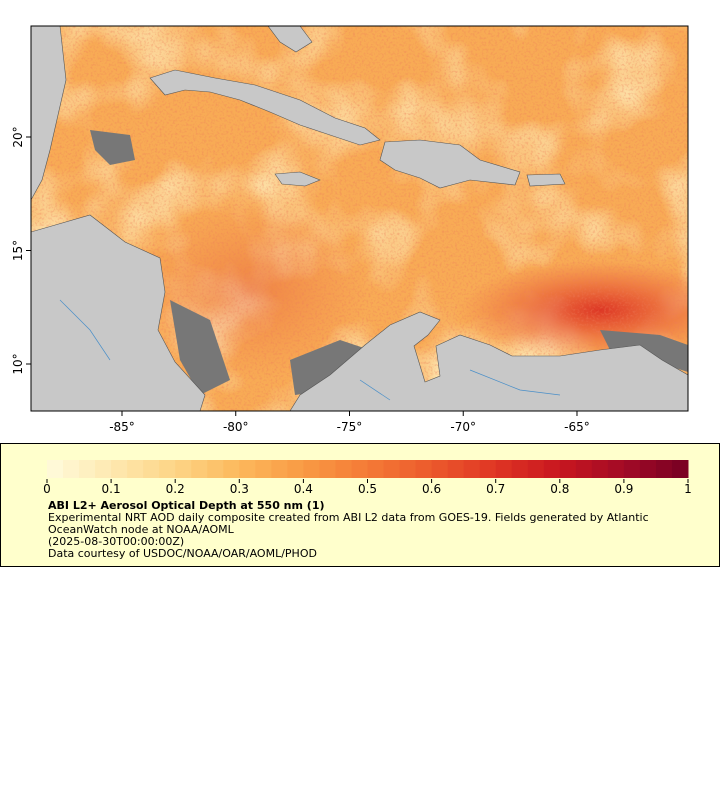  What do you see at coordinates (116, 541) in the screenshot?
I see `legend-time: (2025-08-30T00:00:00Z)` at bounding box center [116, 541].